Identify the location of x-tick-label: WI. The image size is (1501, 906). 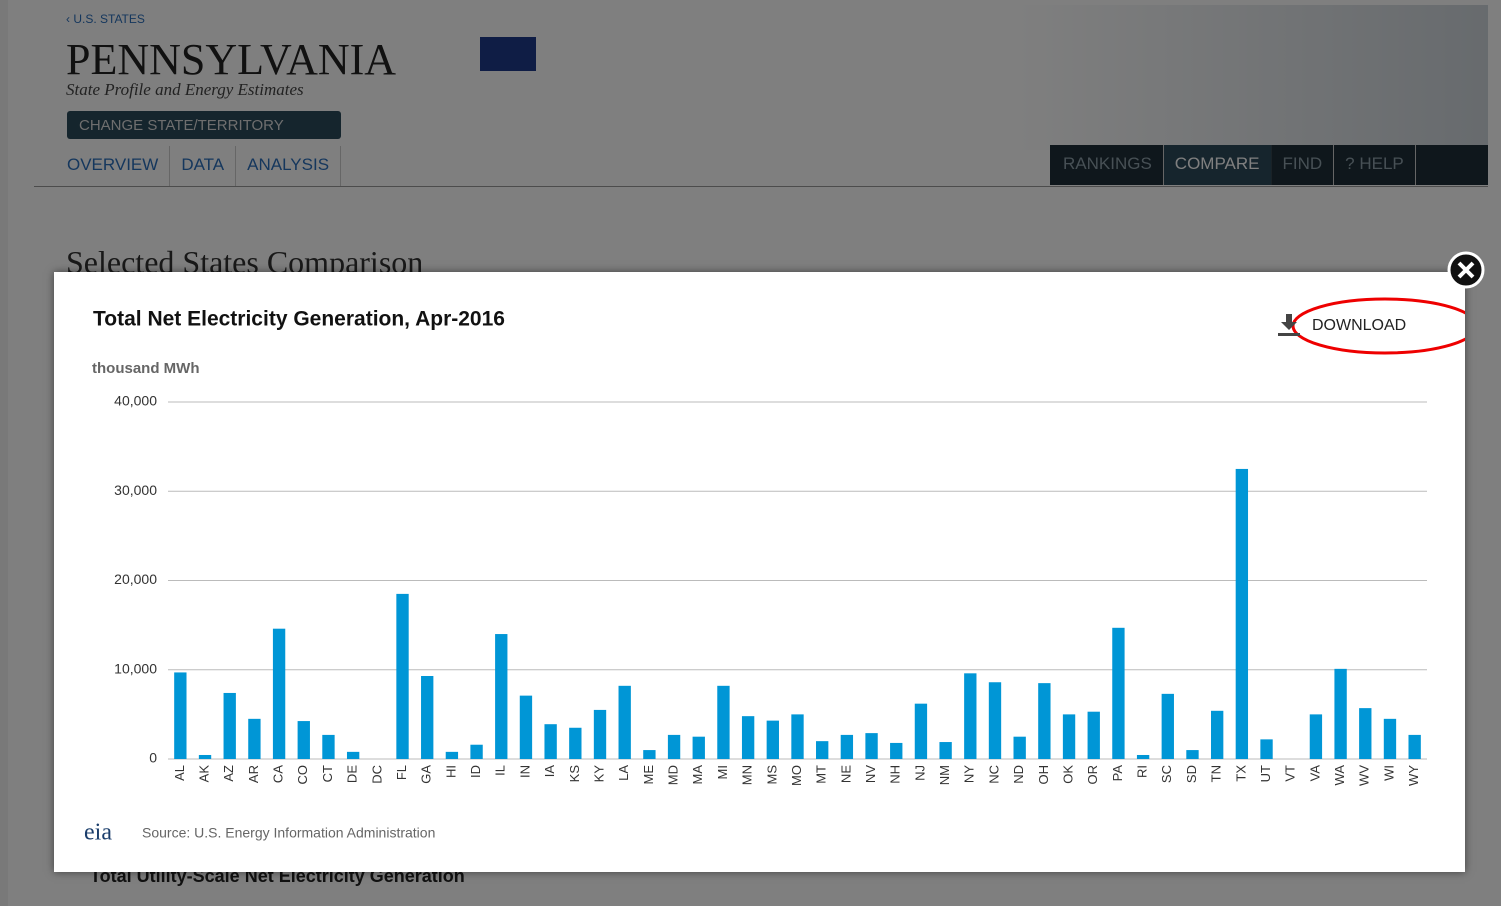
(1388, 773).